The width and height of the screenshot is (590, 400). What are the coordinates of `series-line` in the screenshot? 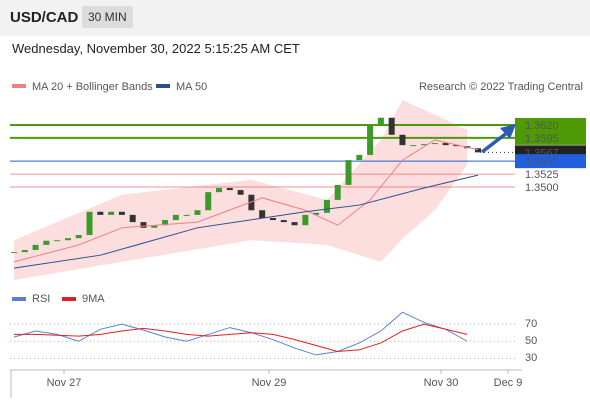 It's located at (241, 338).